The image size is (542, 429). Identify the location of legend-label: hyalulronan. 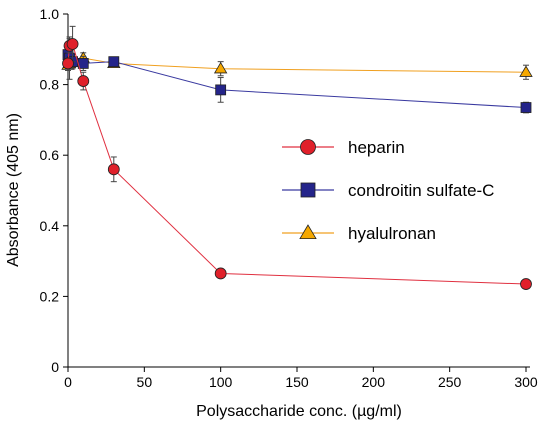
(392, 233).